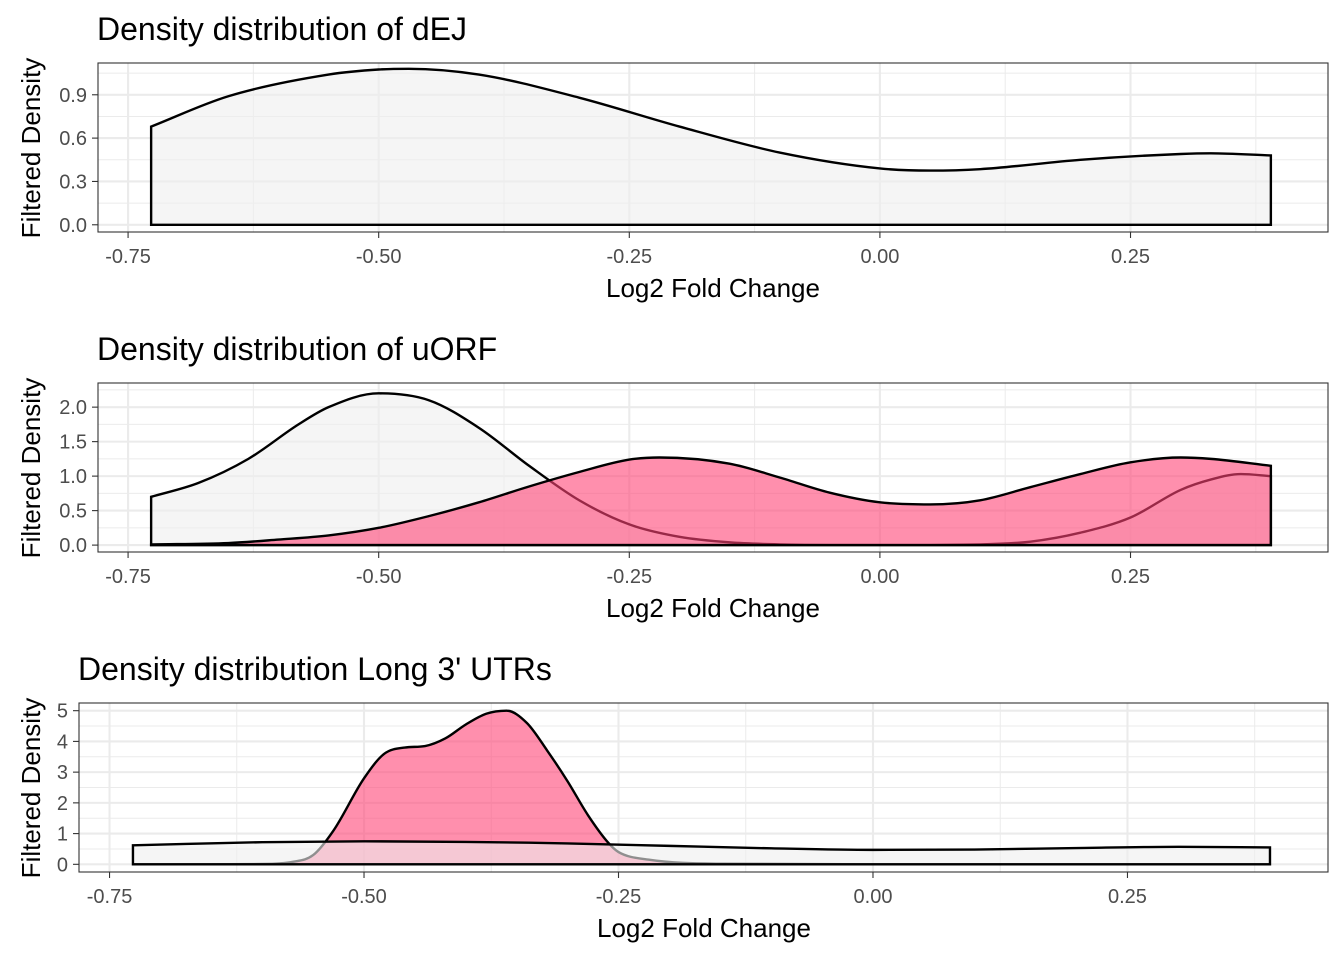 The image size is (1344, 960). Describe the element at coordinates (282, 29) in the screenshot. I see `chart-title: Density distribution of dEJ` at that location.